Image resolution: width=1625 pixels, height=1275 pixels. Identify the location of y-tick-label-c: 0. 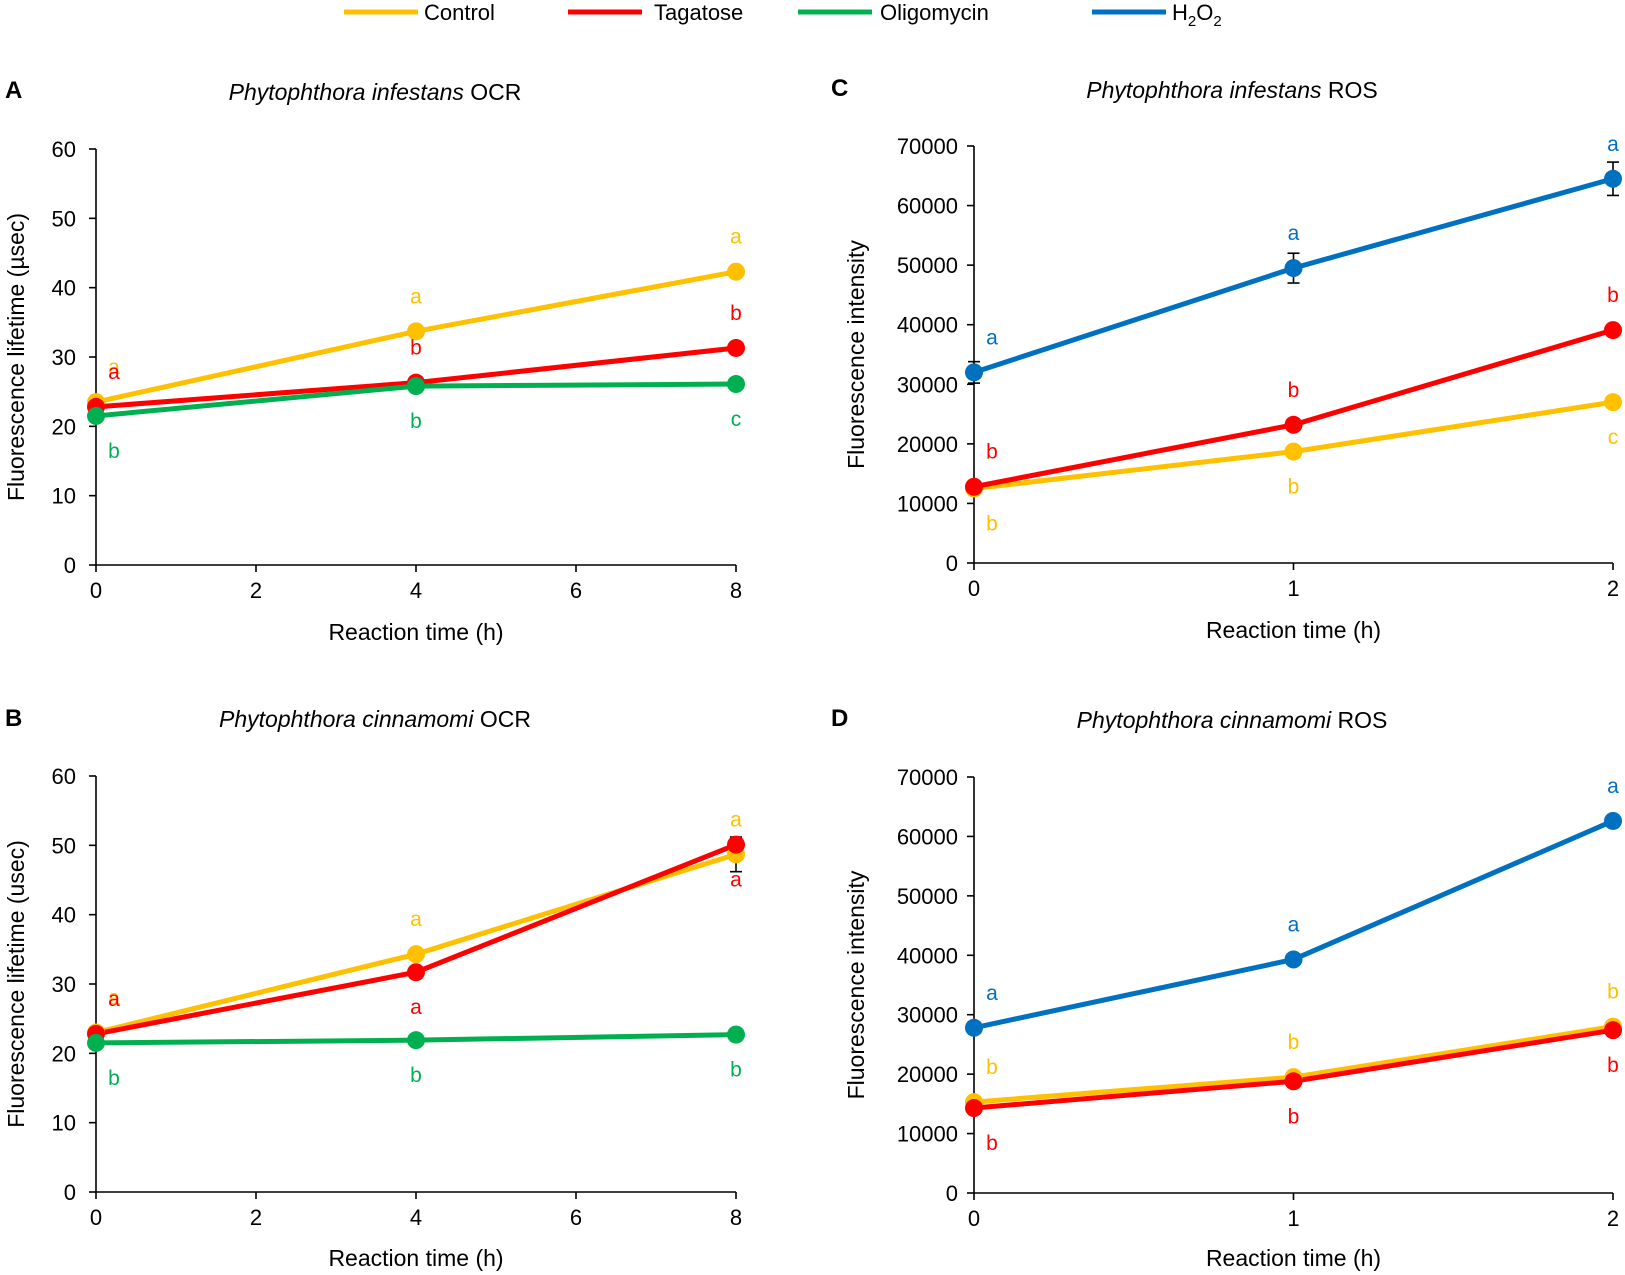
(952, 563).